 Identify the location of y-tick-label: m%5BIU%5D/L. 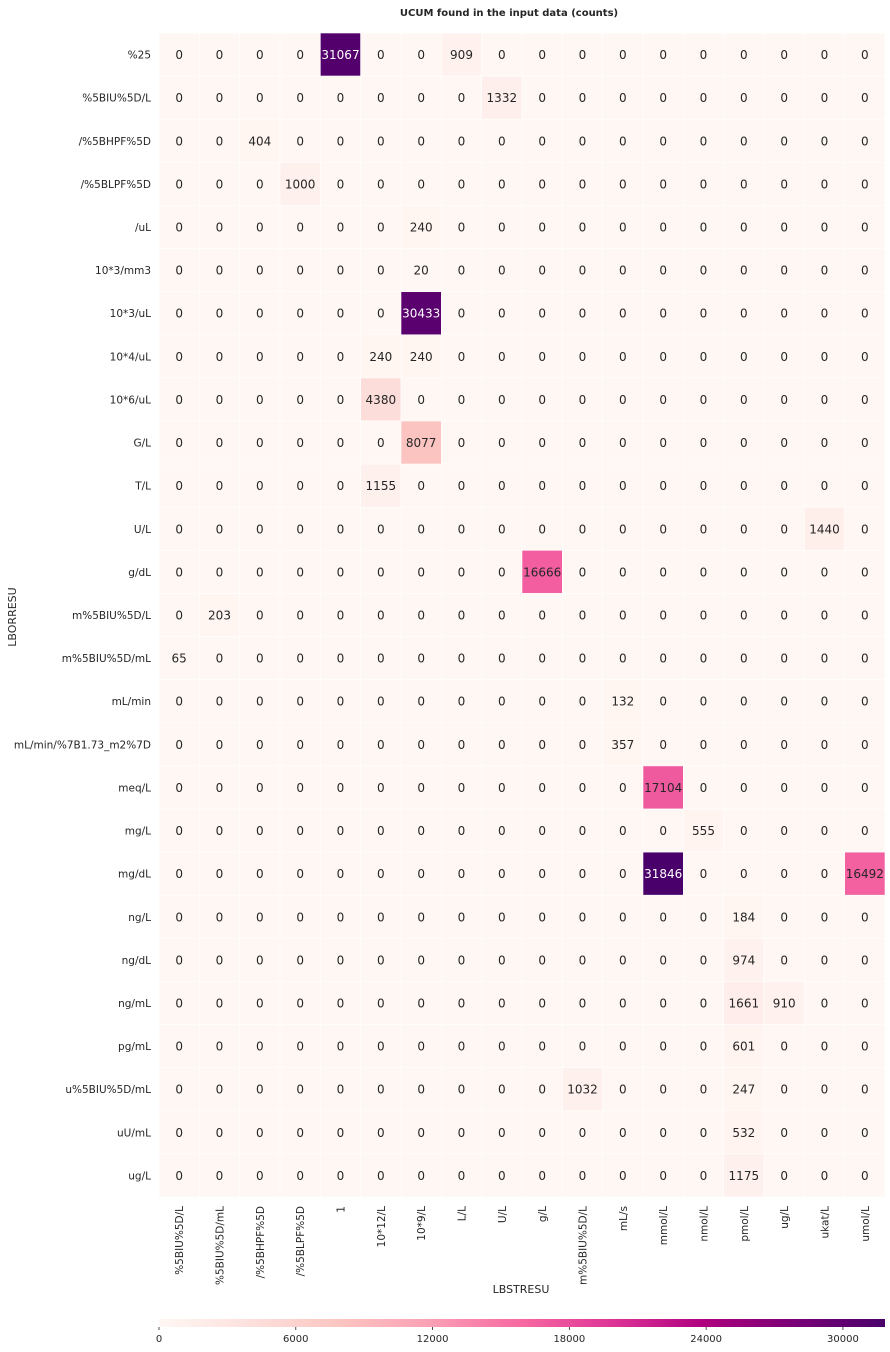
(111, 616).